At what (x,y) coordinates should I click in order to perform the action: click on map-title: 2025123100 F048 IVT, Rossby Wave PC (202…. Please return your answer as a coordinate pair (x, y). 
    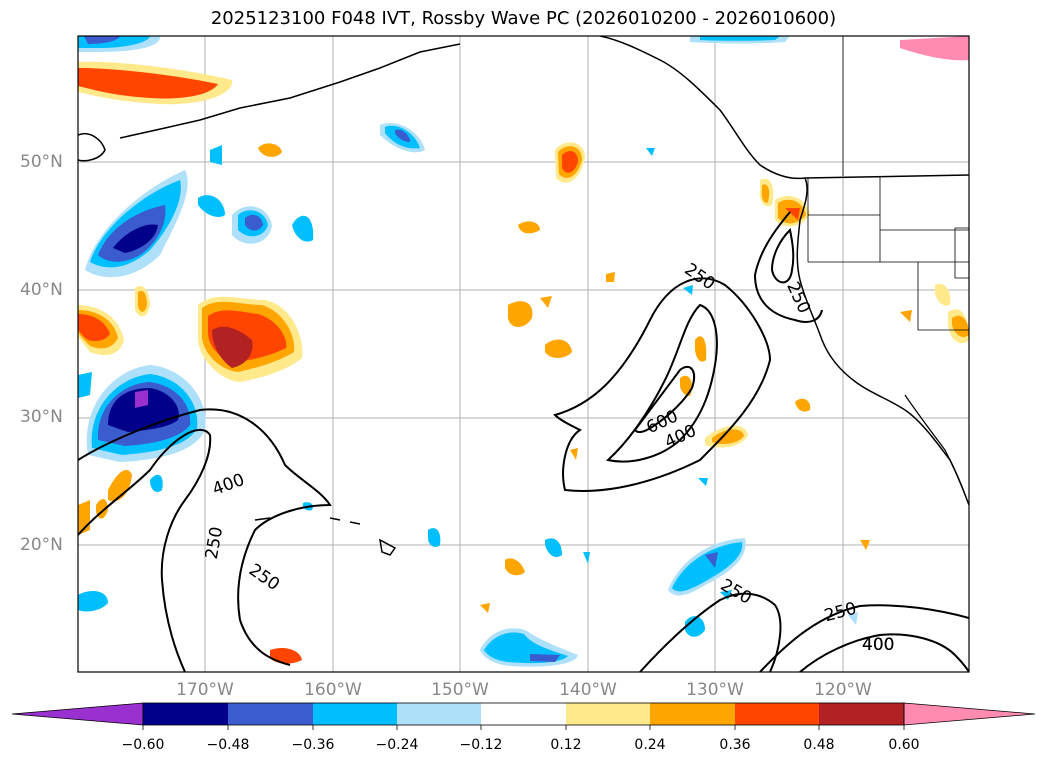
    Looking at the image, I should click on (523, 18).